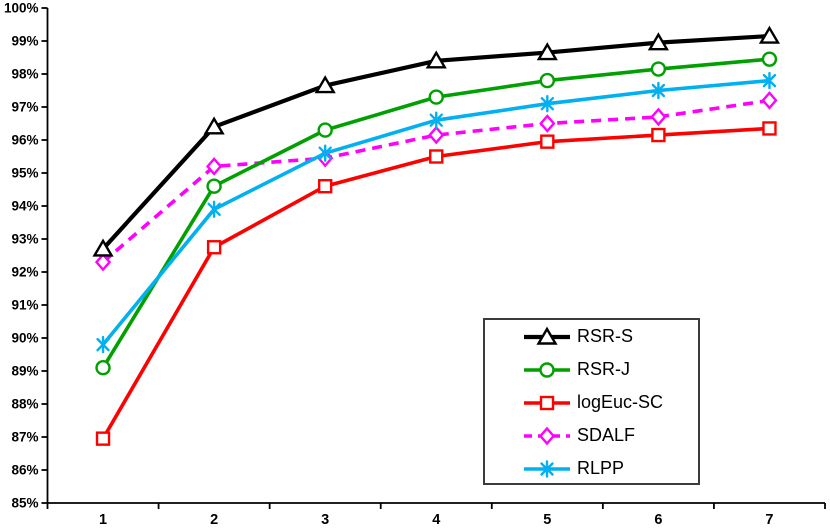  I want to click on legend-label: RSR-J, so click(603, 369).